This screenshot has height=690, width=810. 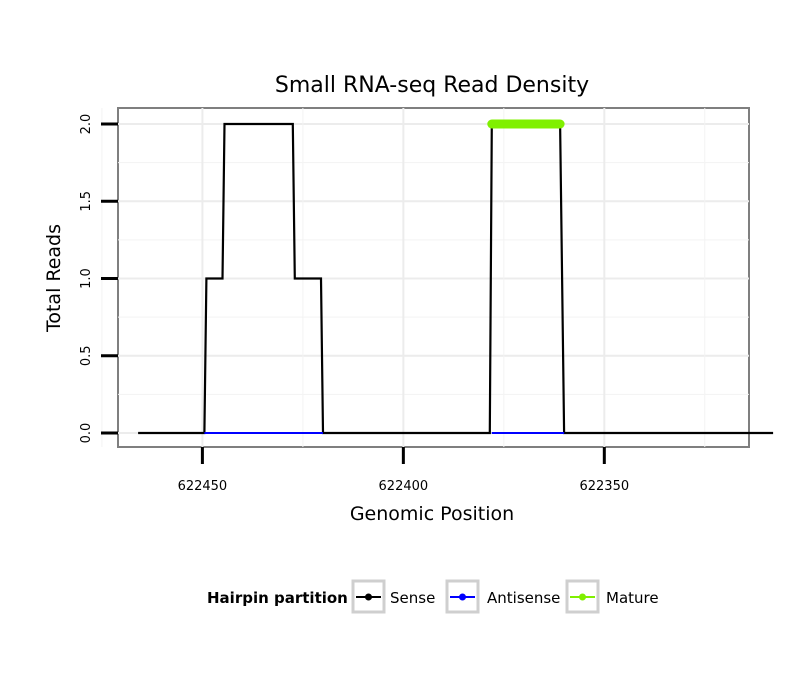 What do you see at coordinates (54, 278) in the screenshot?
I see `y-axis-title: Total Reads` at bounding box center [54, 278].